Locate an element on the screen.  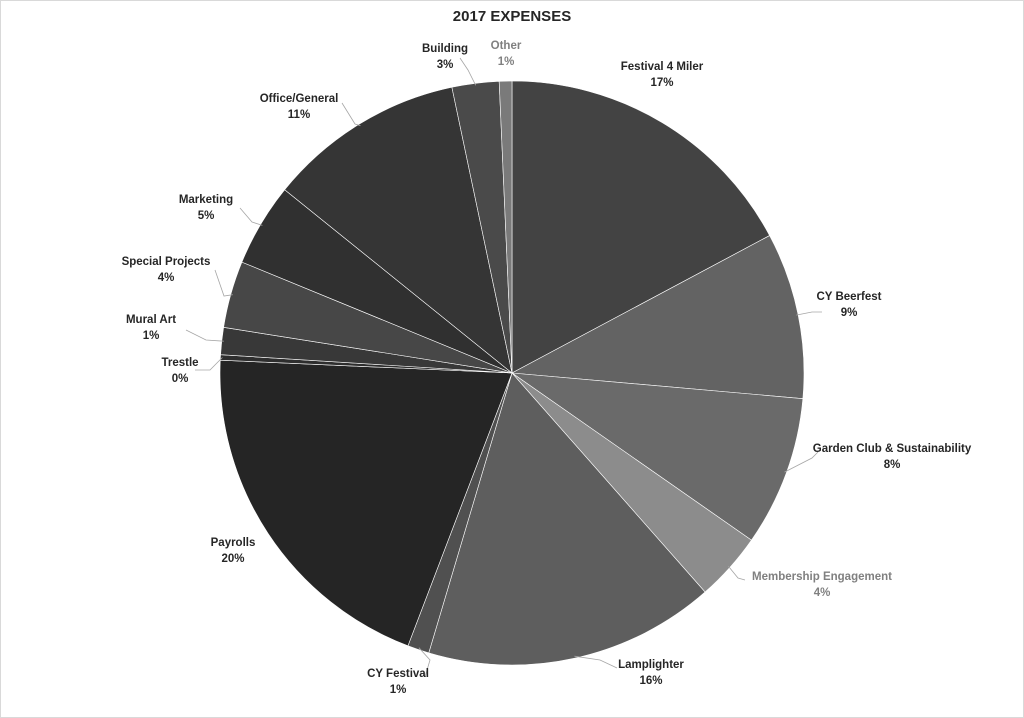
pie-slice-payrolls is located at coordinates (366, 503).